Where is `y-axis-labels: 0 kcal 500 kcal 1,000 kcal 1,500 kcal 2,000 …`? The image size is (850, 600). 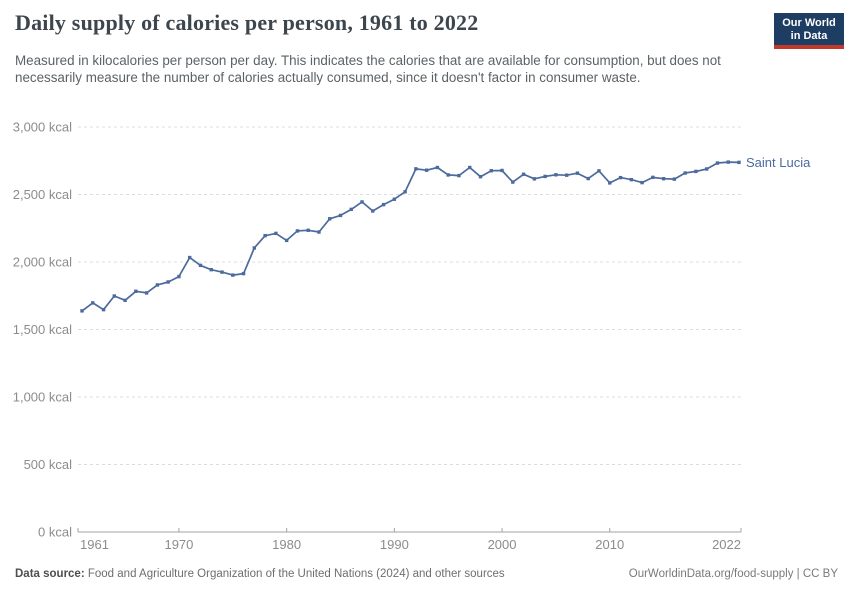 y-axis-labels: 0 kcal 500 kcal 1,000 kcal 1,500 kcal 2,000 … is located at coordinates (42, 330).